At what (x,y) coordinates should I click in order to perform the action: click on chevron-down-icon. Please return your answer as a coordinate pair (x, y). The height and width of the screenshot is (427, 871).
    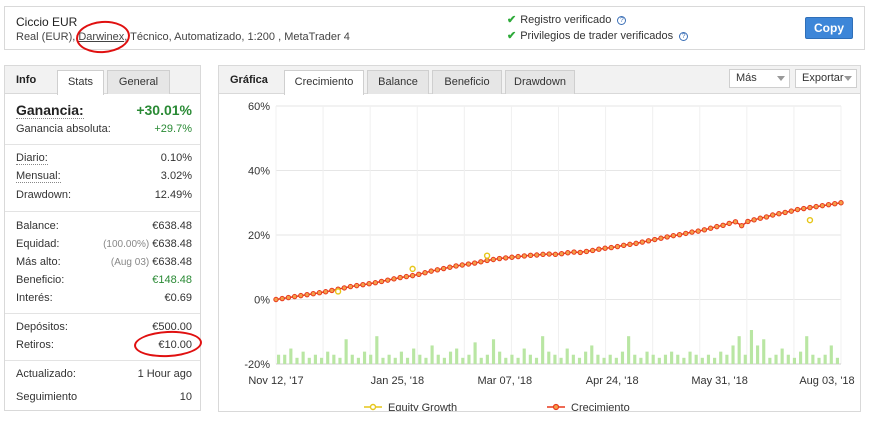
    Looking at the image, I should click on (848, 78).